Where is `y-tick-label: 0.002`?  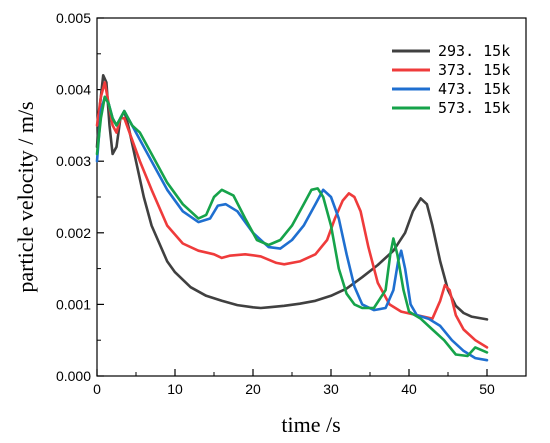
y-tick-label: 0.002 is located at coordinates (73, 233).